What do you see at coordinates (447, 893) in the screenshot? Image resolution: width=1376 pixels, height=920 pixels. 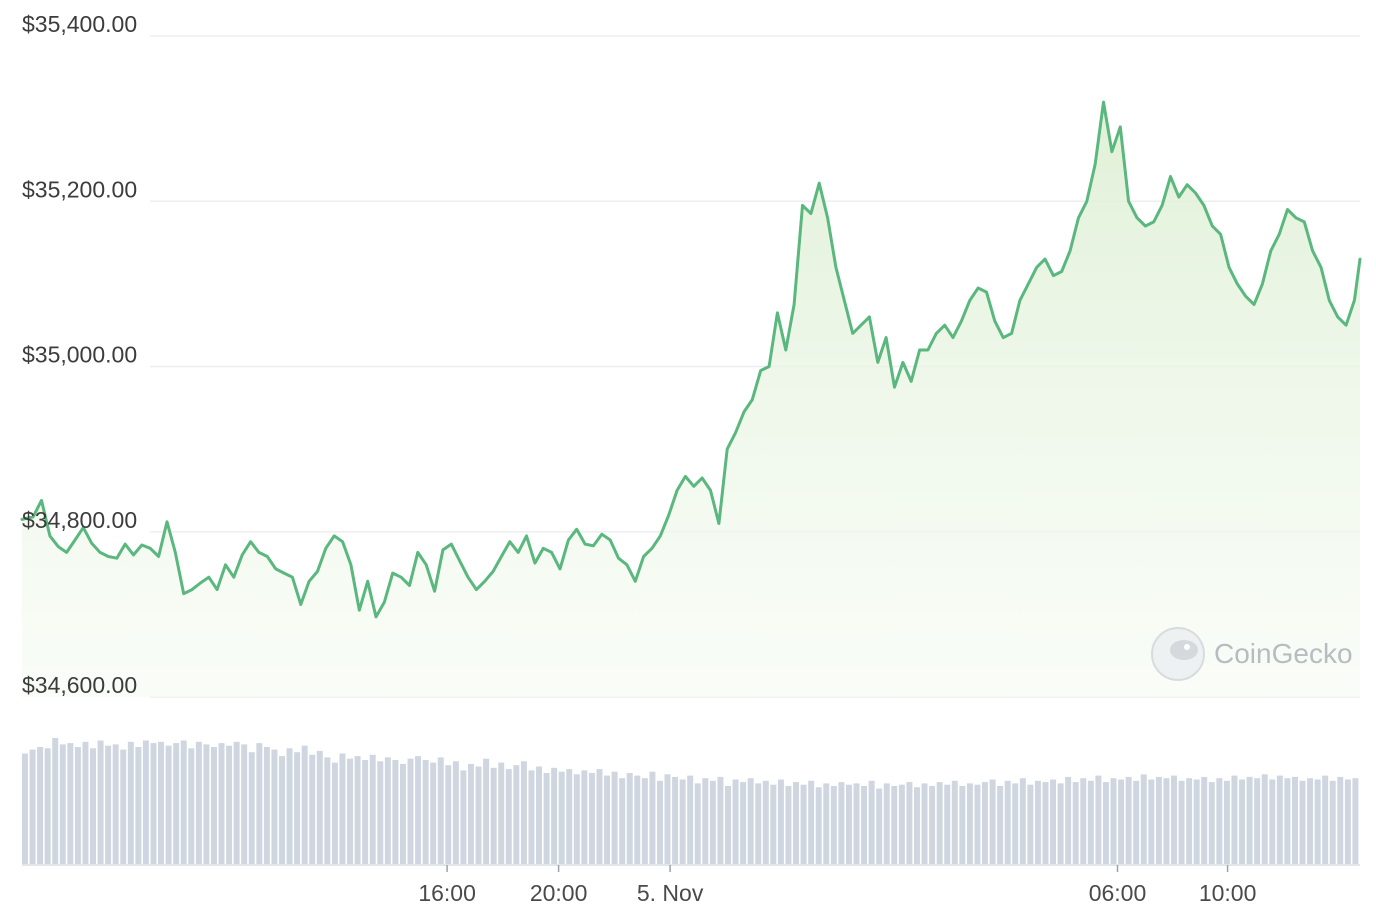 I see `x-tick-label: 16:00` at bounding box center [447, 893].